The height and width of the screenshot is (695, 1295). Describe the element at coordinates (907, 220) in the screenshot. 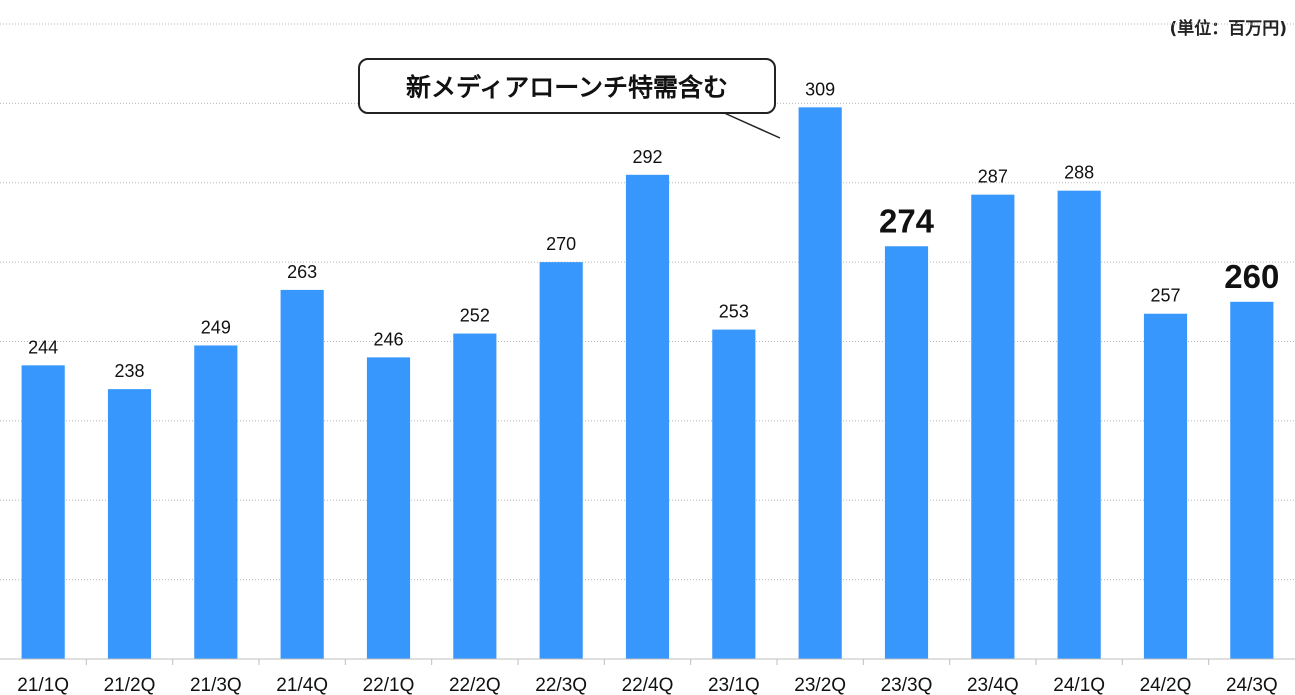

I see `value-label: 274` at that location.